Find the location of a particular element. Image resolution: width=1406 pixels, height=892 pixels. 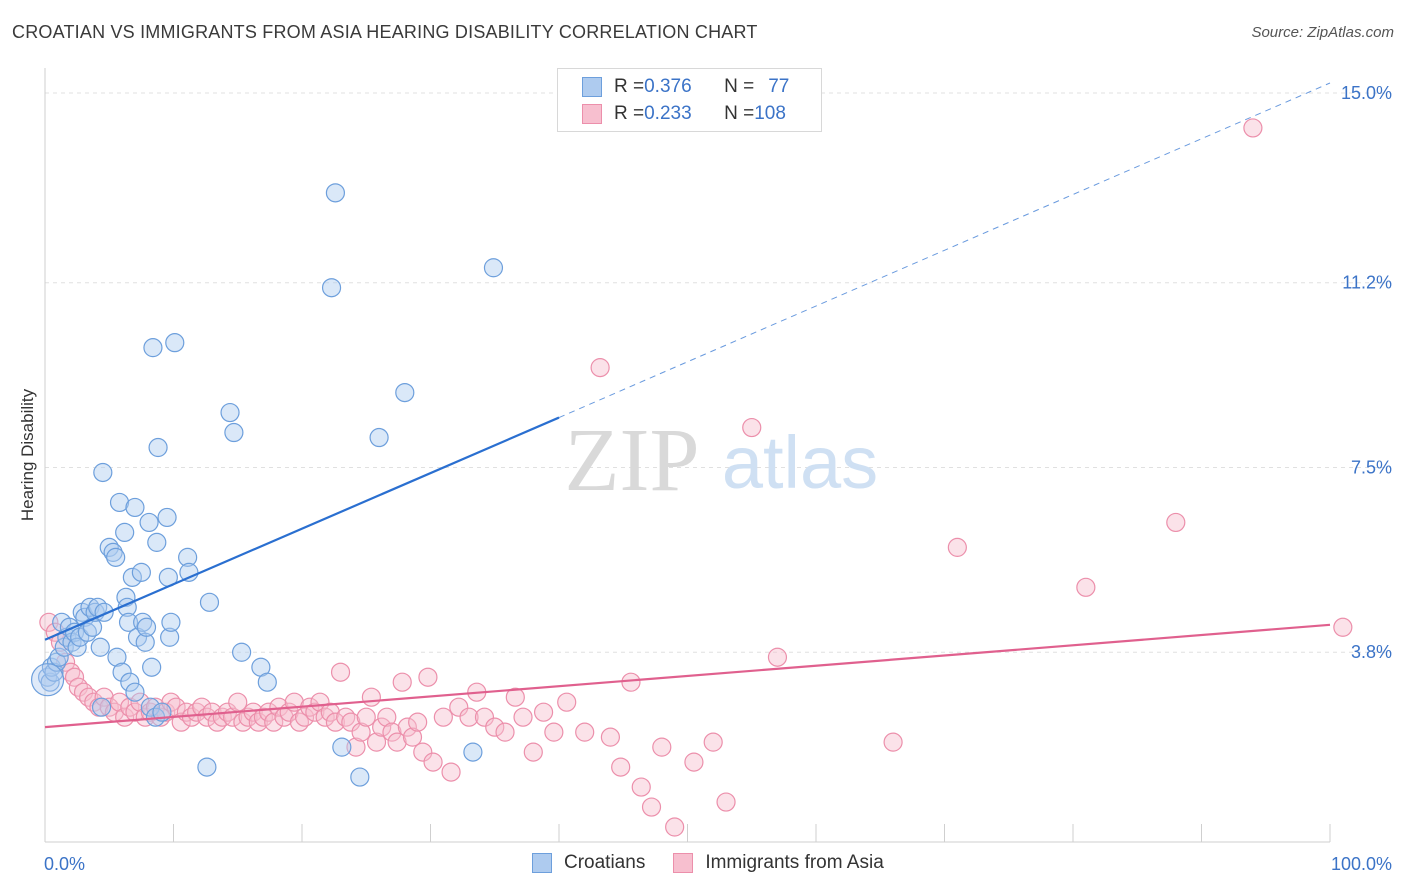

x-tick-label: 100.0% is located at coordinates (1361, 864).